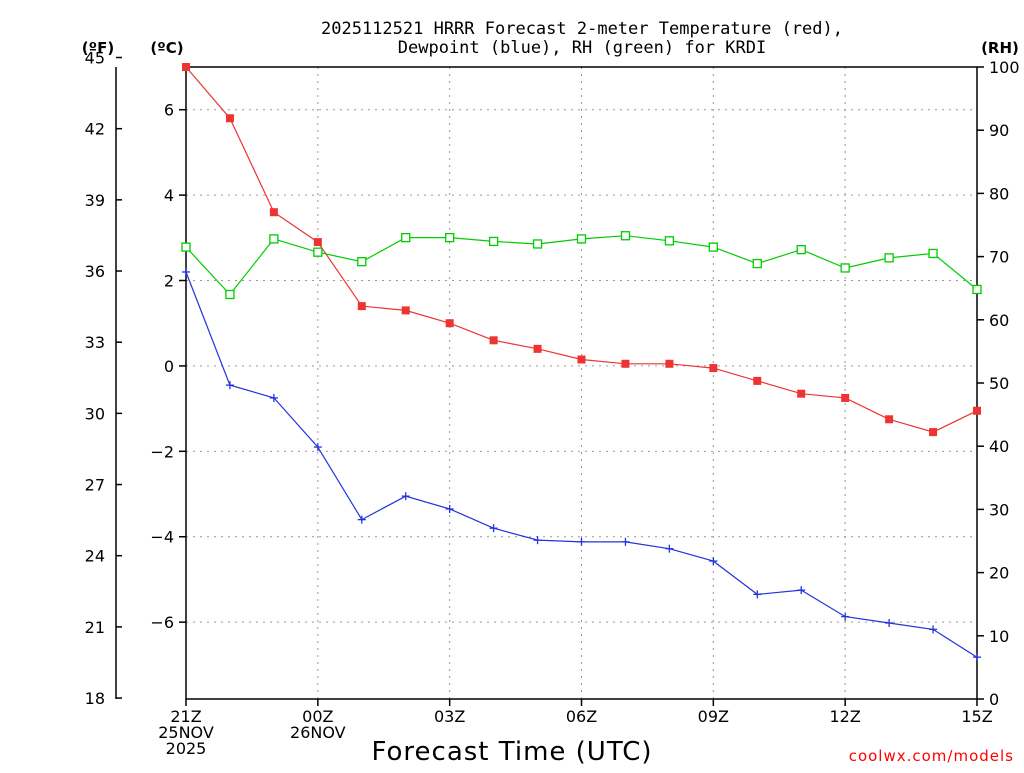  I want to click on chart-title-line2: Dewpoint (blue), RH (green) for KRDI, so click(582, 48).